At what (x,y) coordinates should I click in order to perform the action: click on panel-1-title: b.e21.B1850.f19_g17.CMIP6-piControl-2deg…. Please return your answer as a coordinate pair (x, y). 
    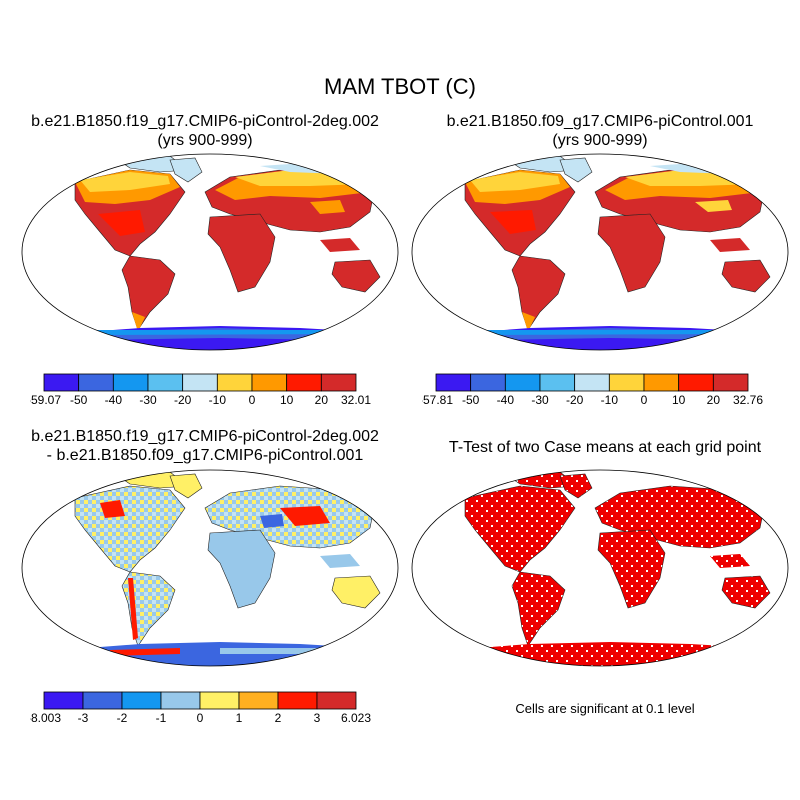
    Looking at the image, I should click on (205, 131).